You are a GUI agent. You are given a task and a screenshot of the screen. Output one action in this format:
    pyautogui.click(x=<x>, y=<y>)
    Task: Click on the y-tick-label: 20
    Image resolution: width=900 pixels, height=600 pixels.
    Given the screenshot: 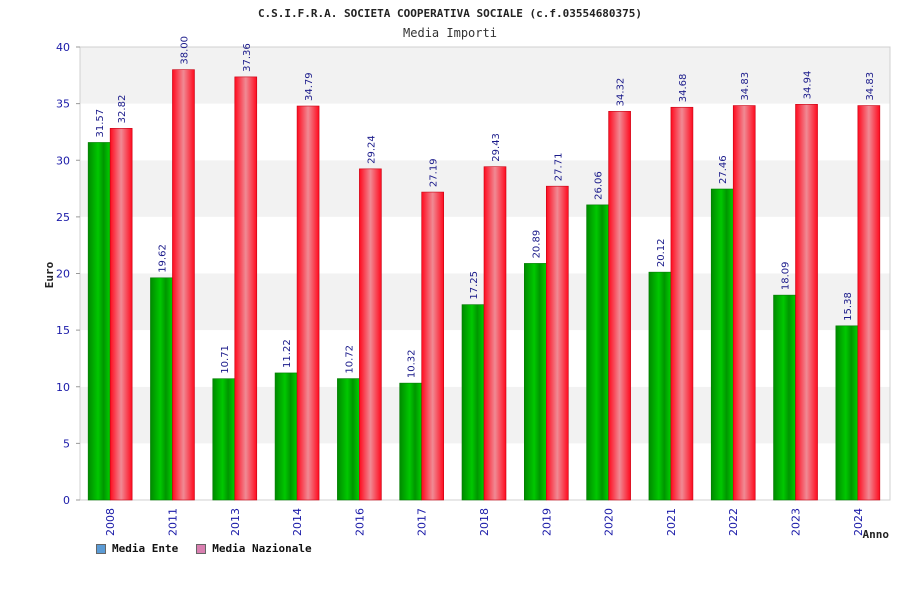 What is the action you would take?
    pyautogui.click(x=63, y=274)
    